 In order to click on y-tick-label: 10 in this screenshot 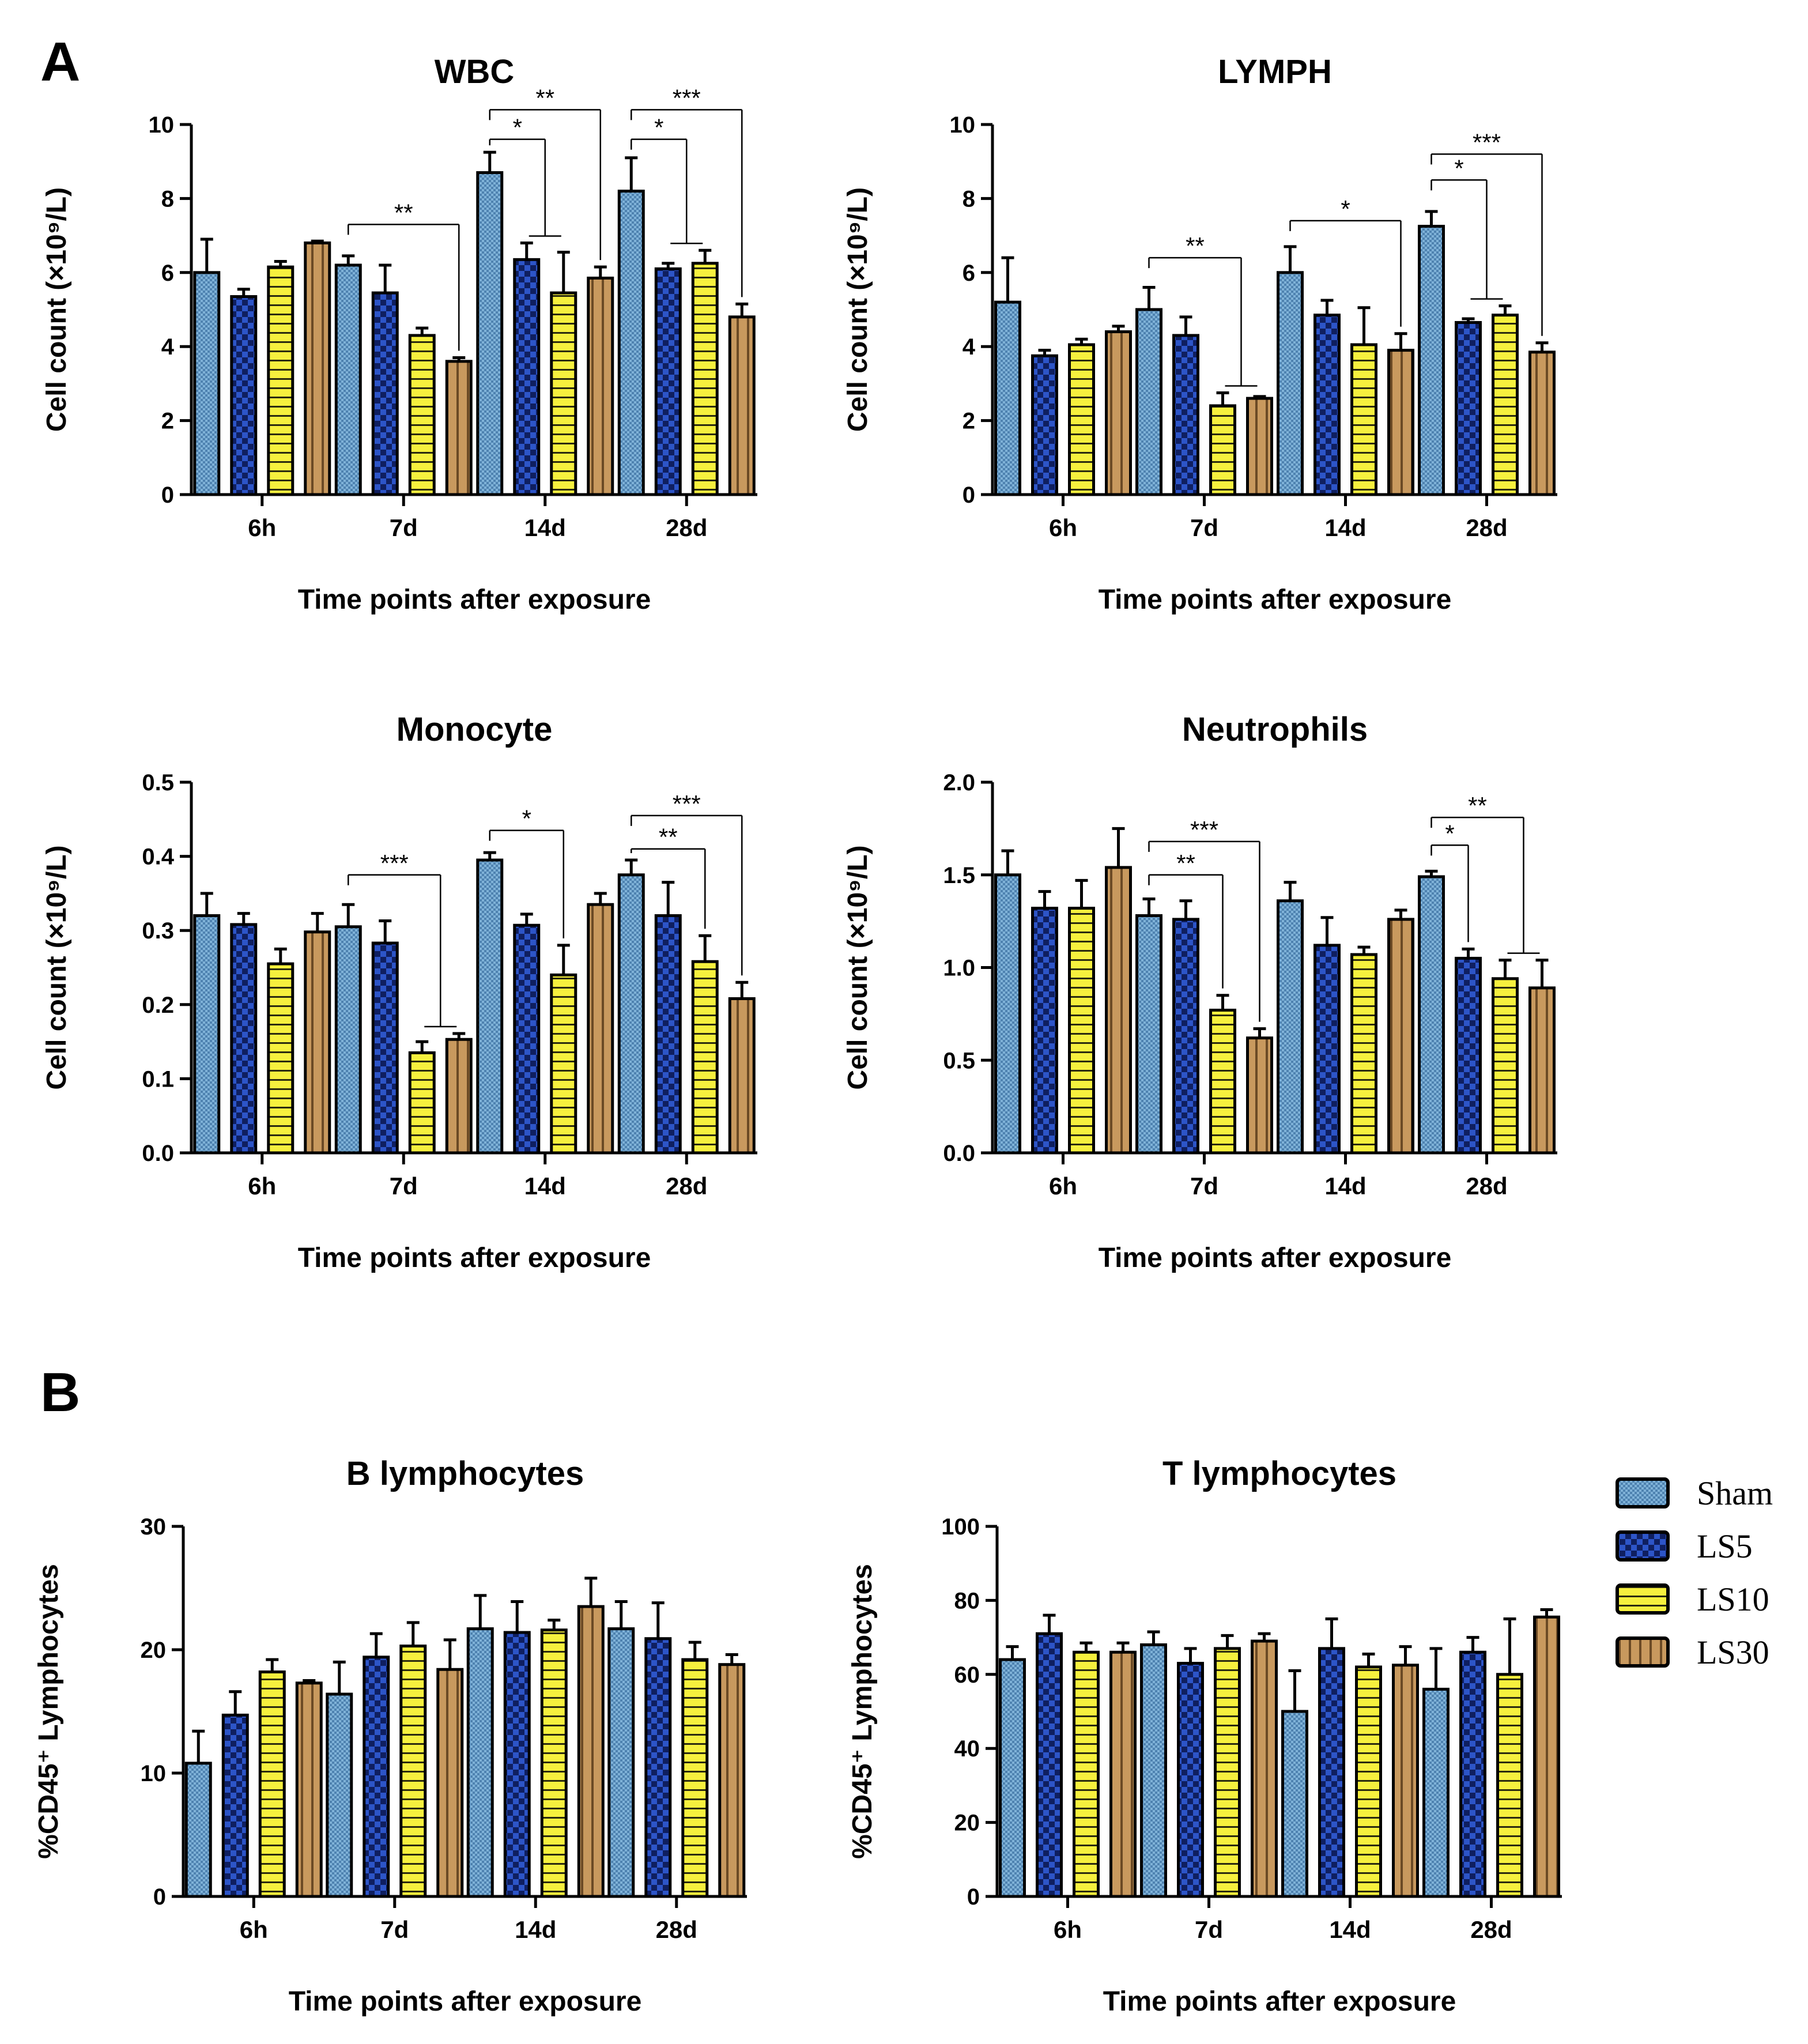, I will do `click(162, 125)`.